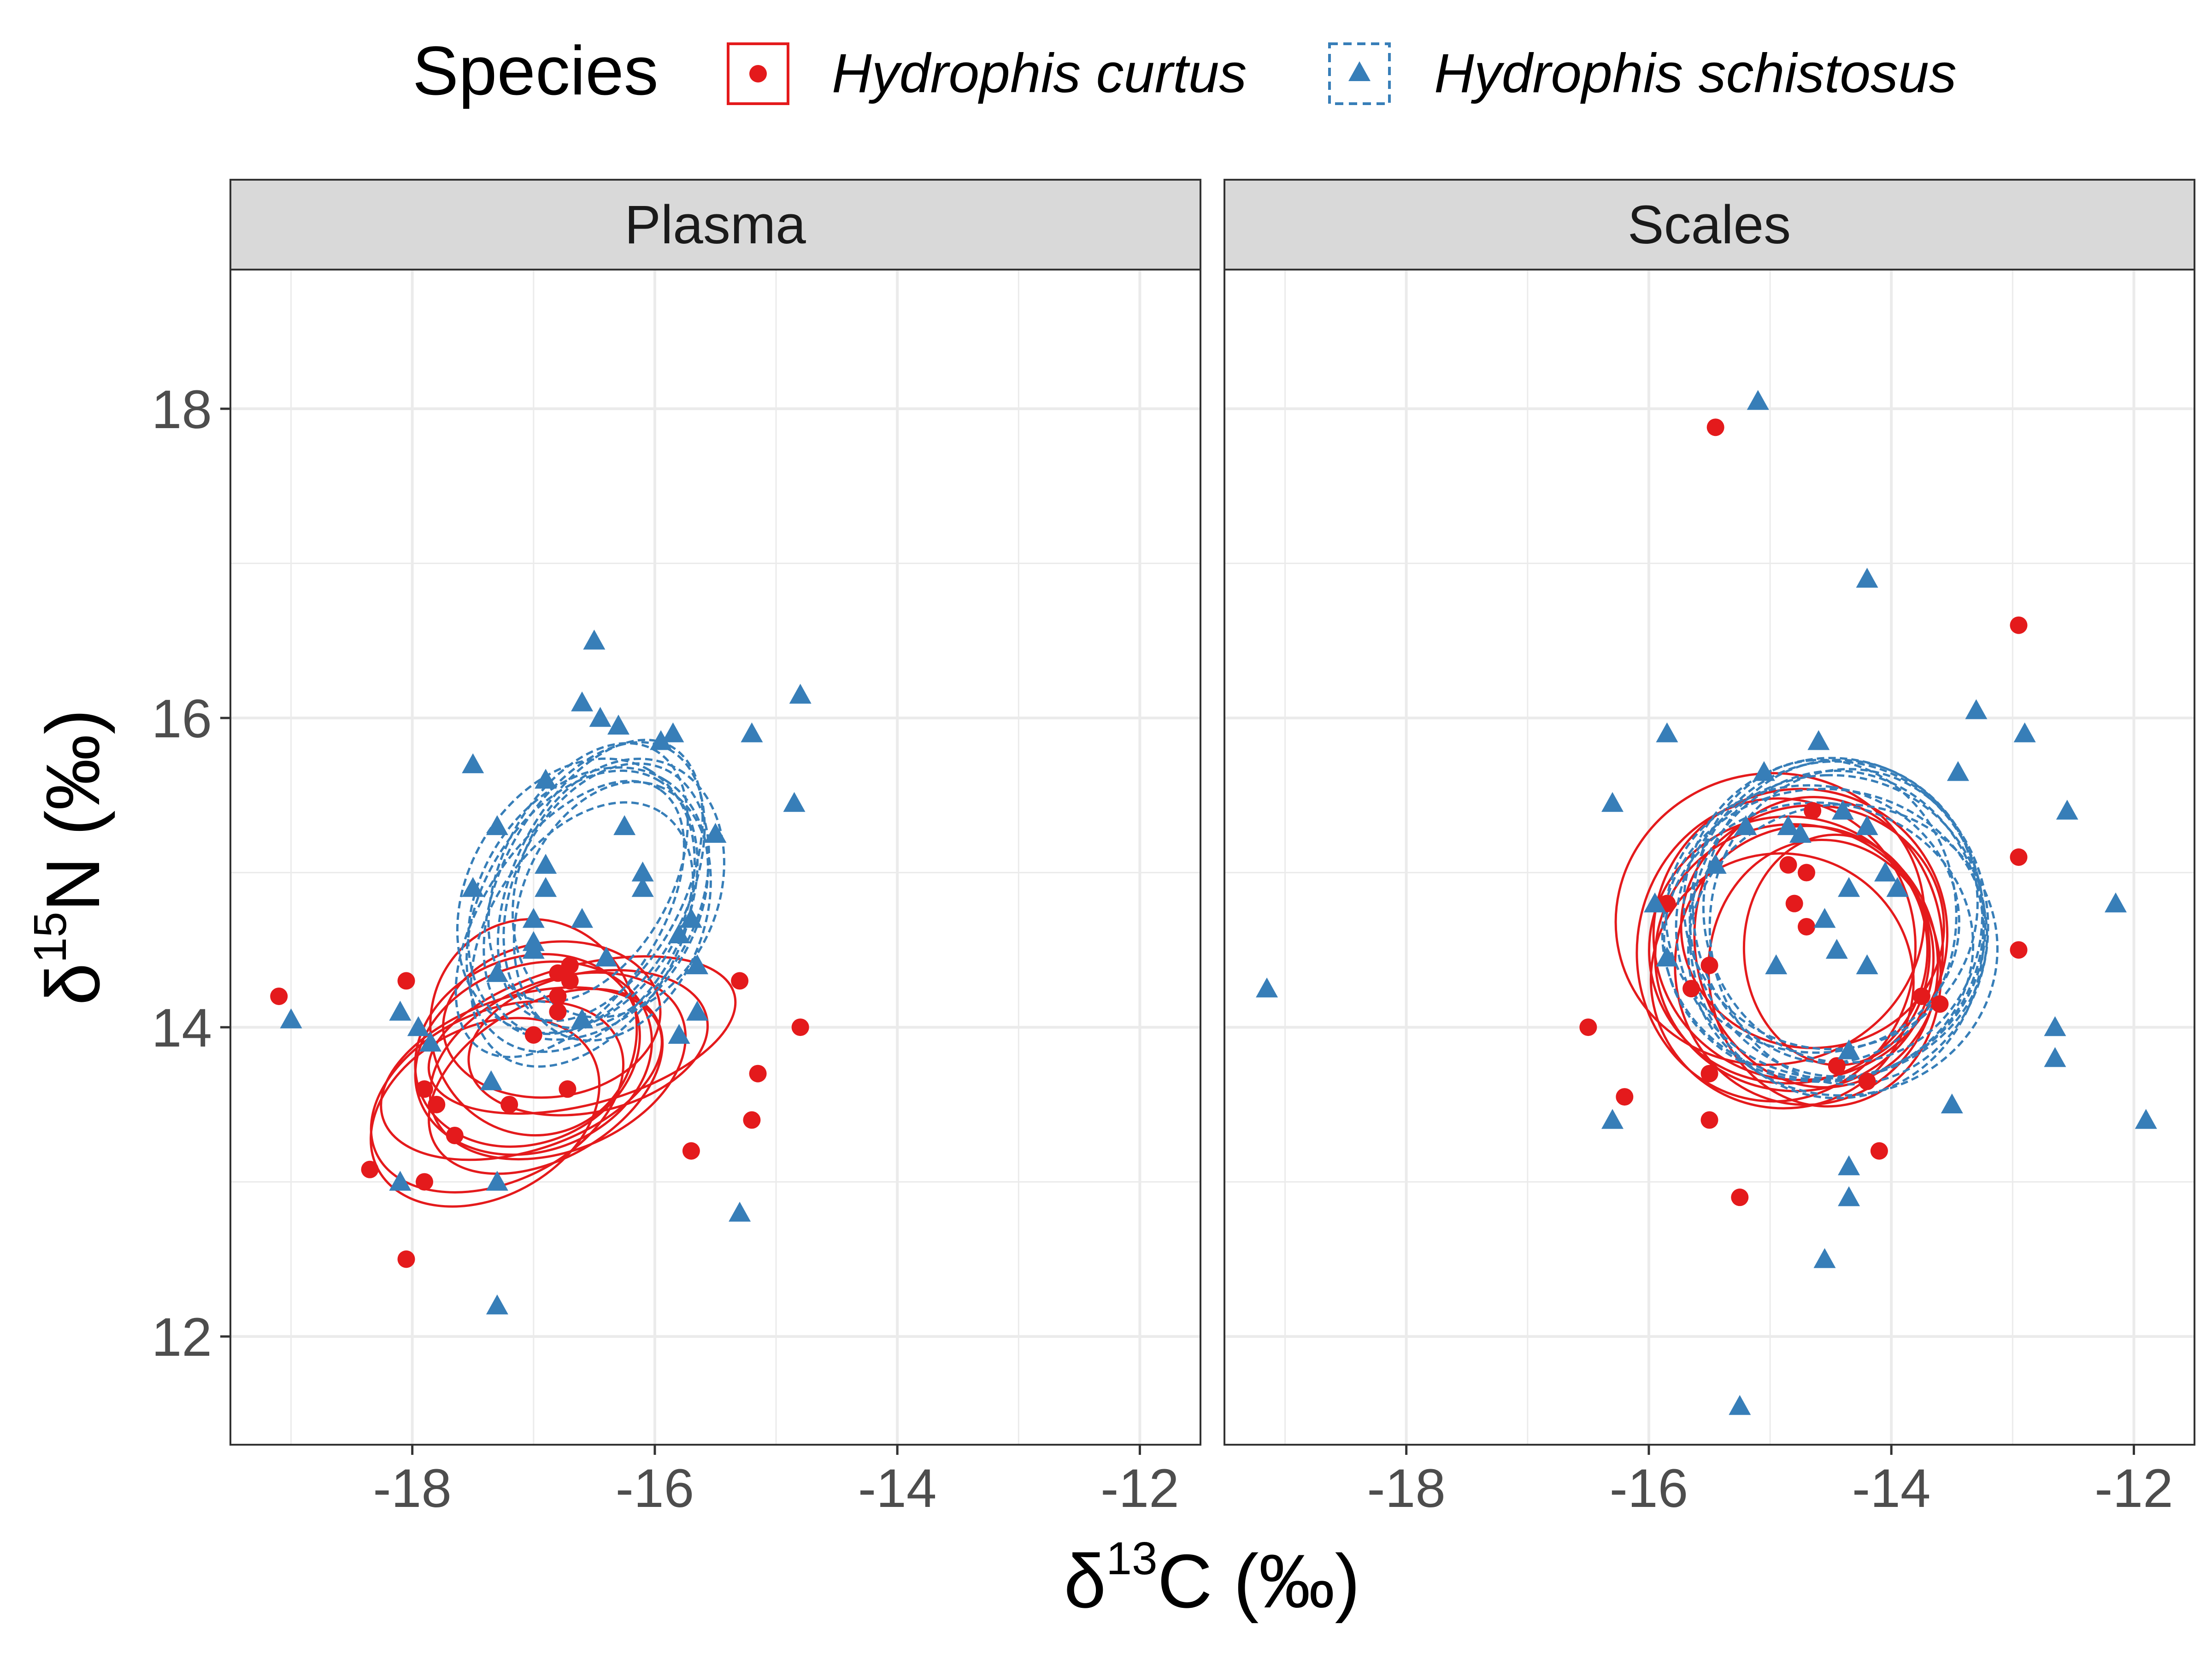  Describe the element at coordinates (497, 1097) in the screenshot. I see `ellipse-plasma-curtus` at that location.